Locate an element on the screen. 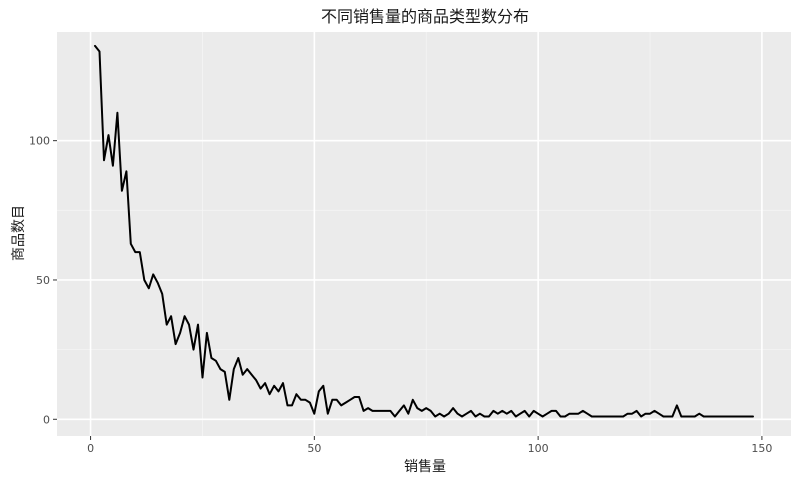 The height and width of the screenshot is (482, 800). chart-title: 不同销售量的商品类型数分布 is located at coordinates (425, 16).